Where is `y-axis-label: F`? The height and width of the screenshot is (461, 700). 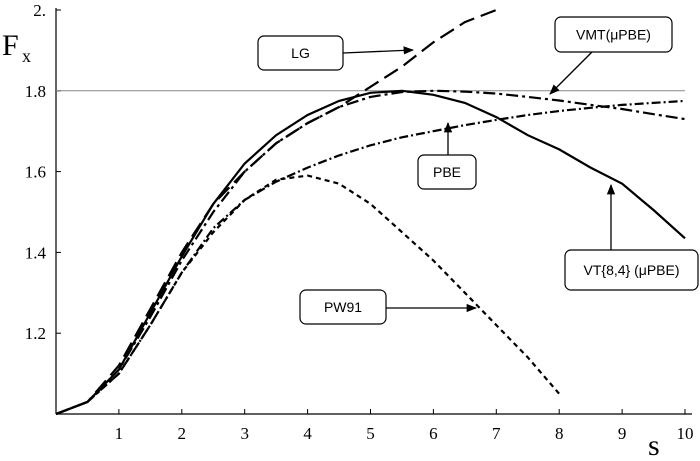 y-axis-label: F is located at coordinates (10, 45).